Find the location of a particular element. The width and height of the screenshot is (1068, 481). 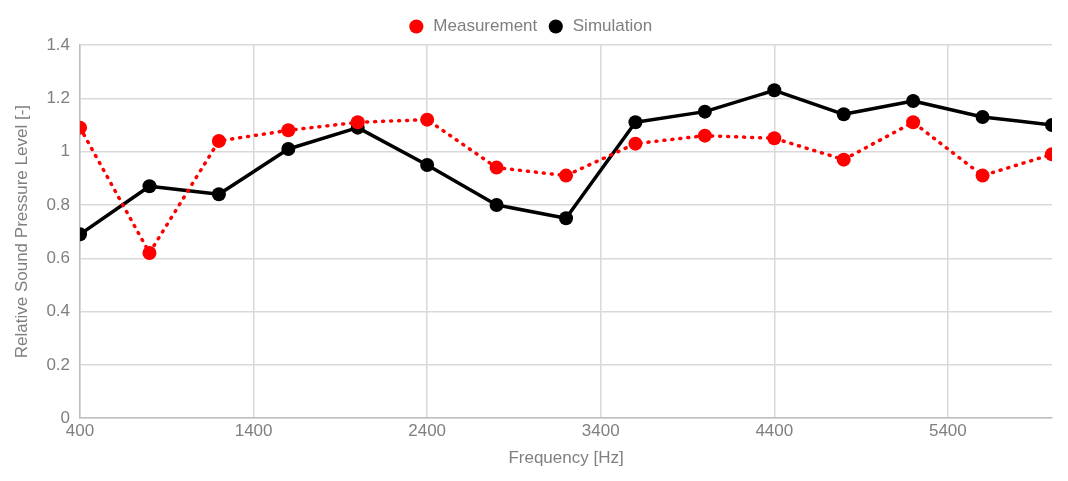

y-axis-title: Relative Sound Pressure Level [-] is located at coordinates (21, 231).